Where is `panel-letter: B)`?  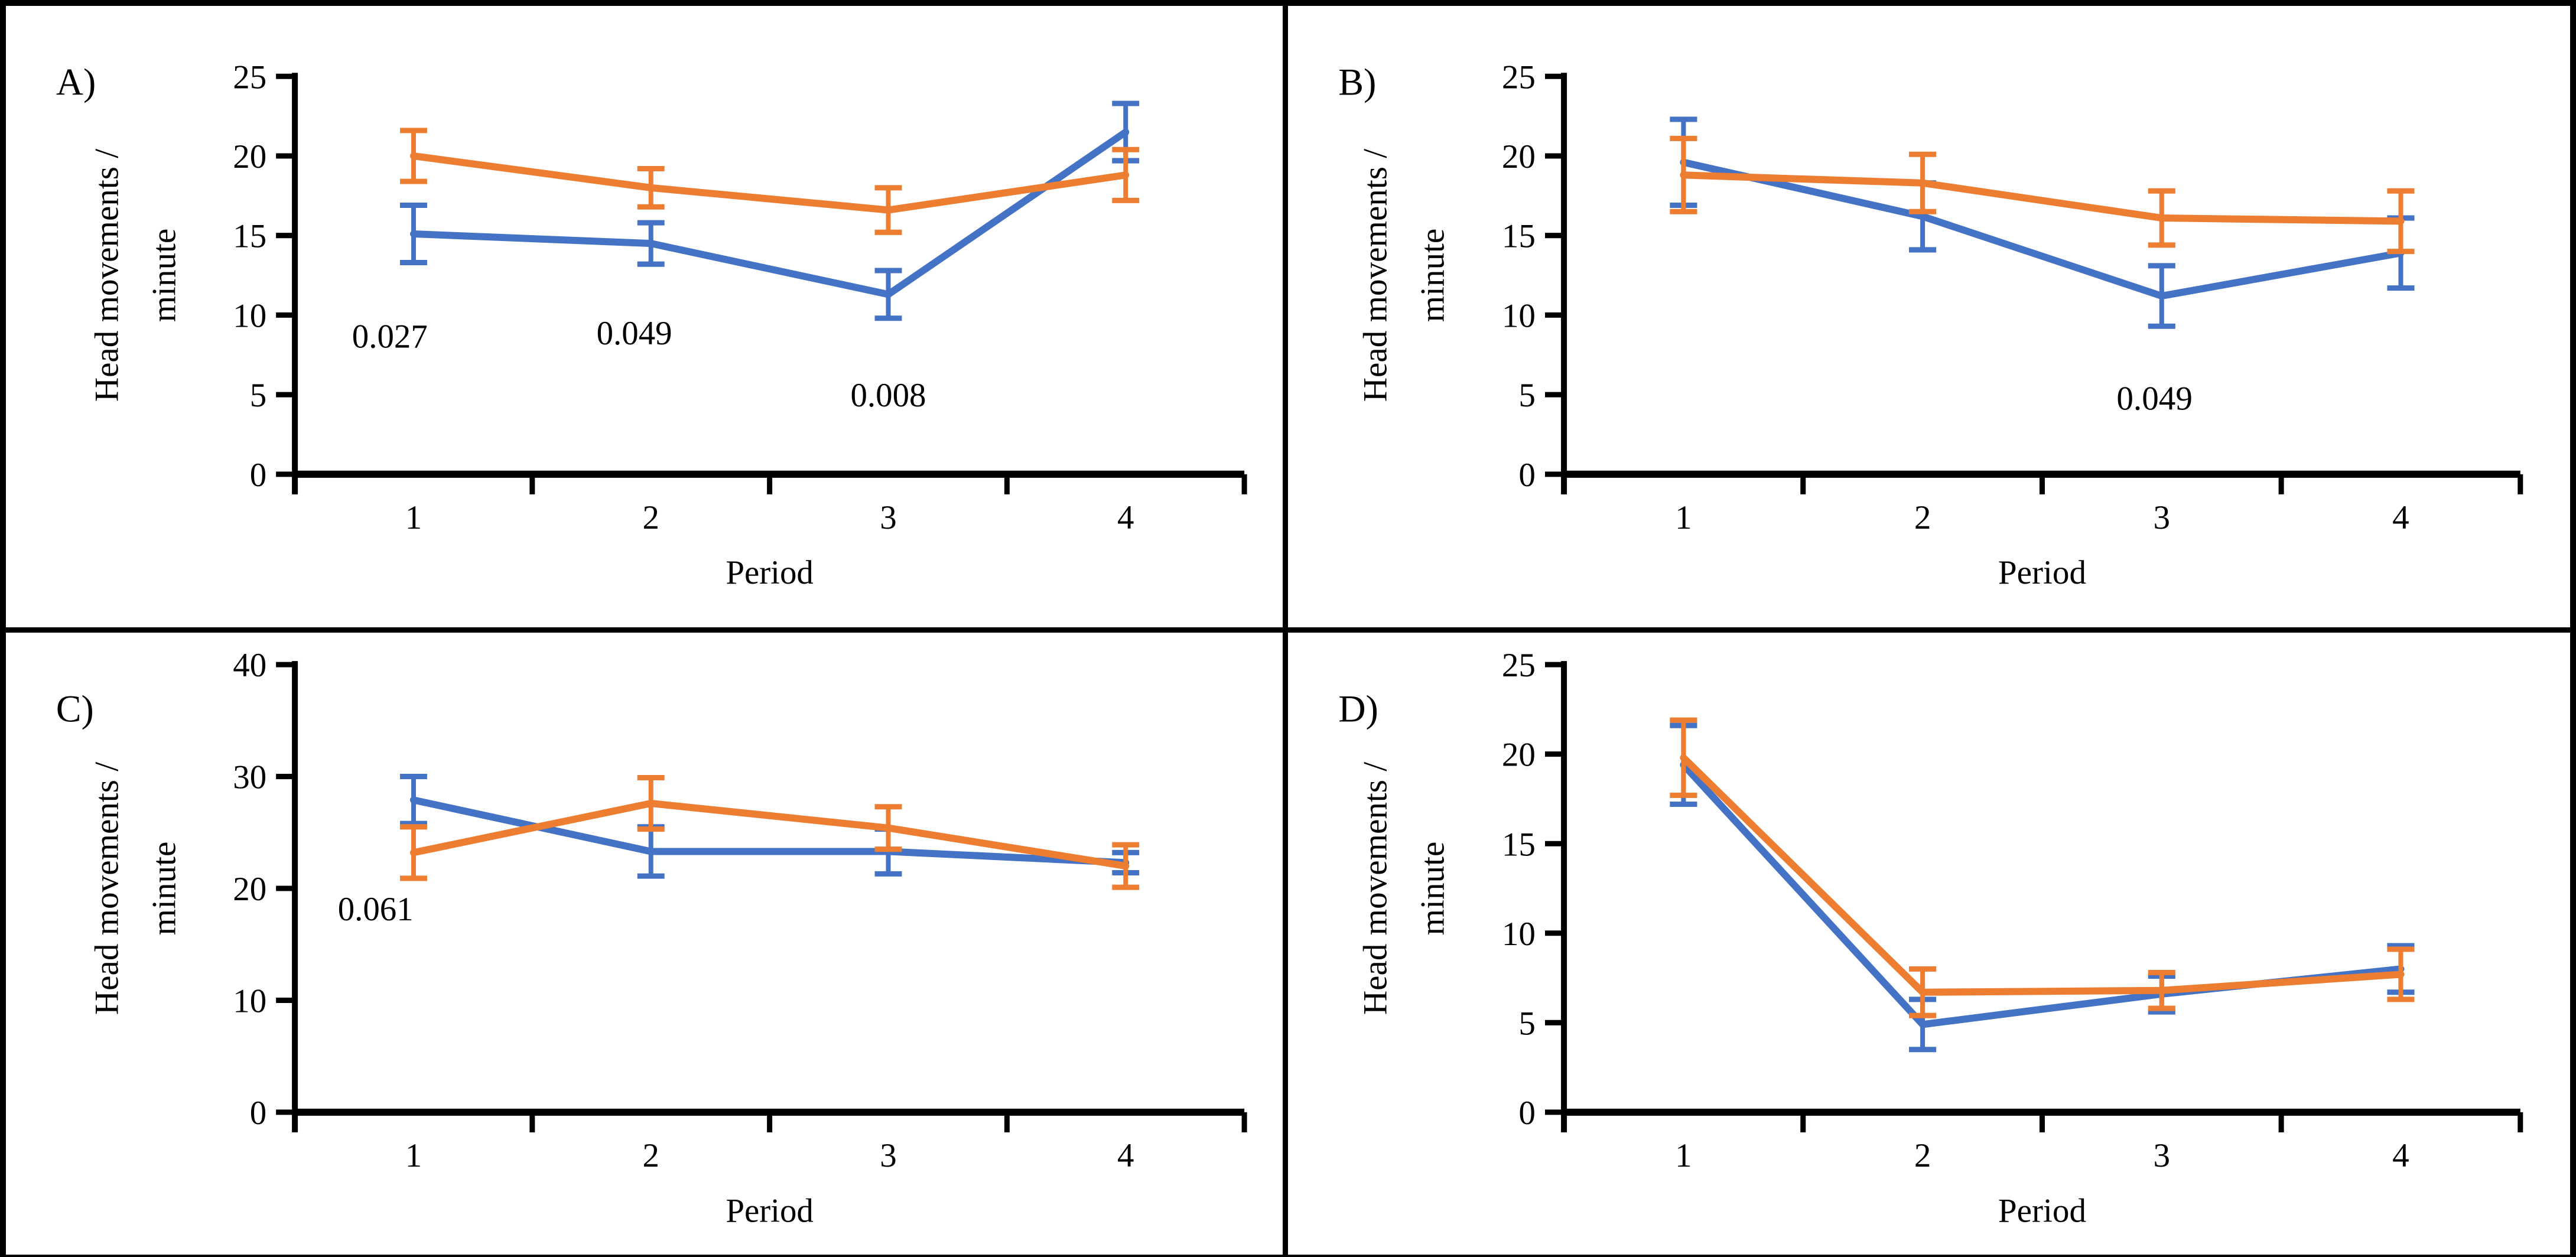 panel-letter: B) is located at coordinates (1357, 82).